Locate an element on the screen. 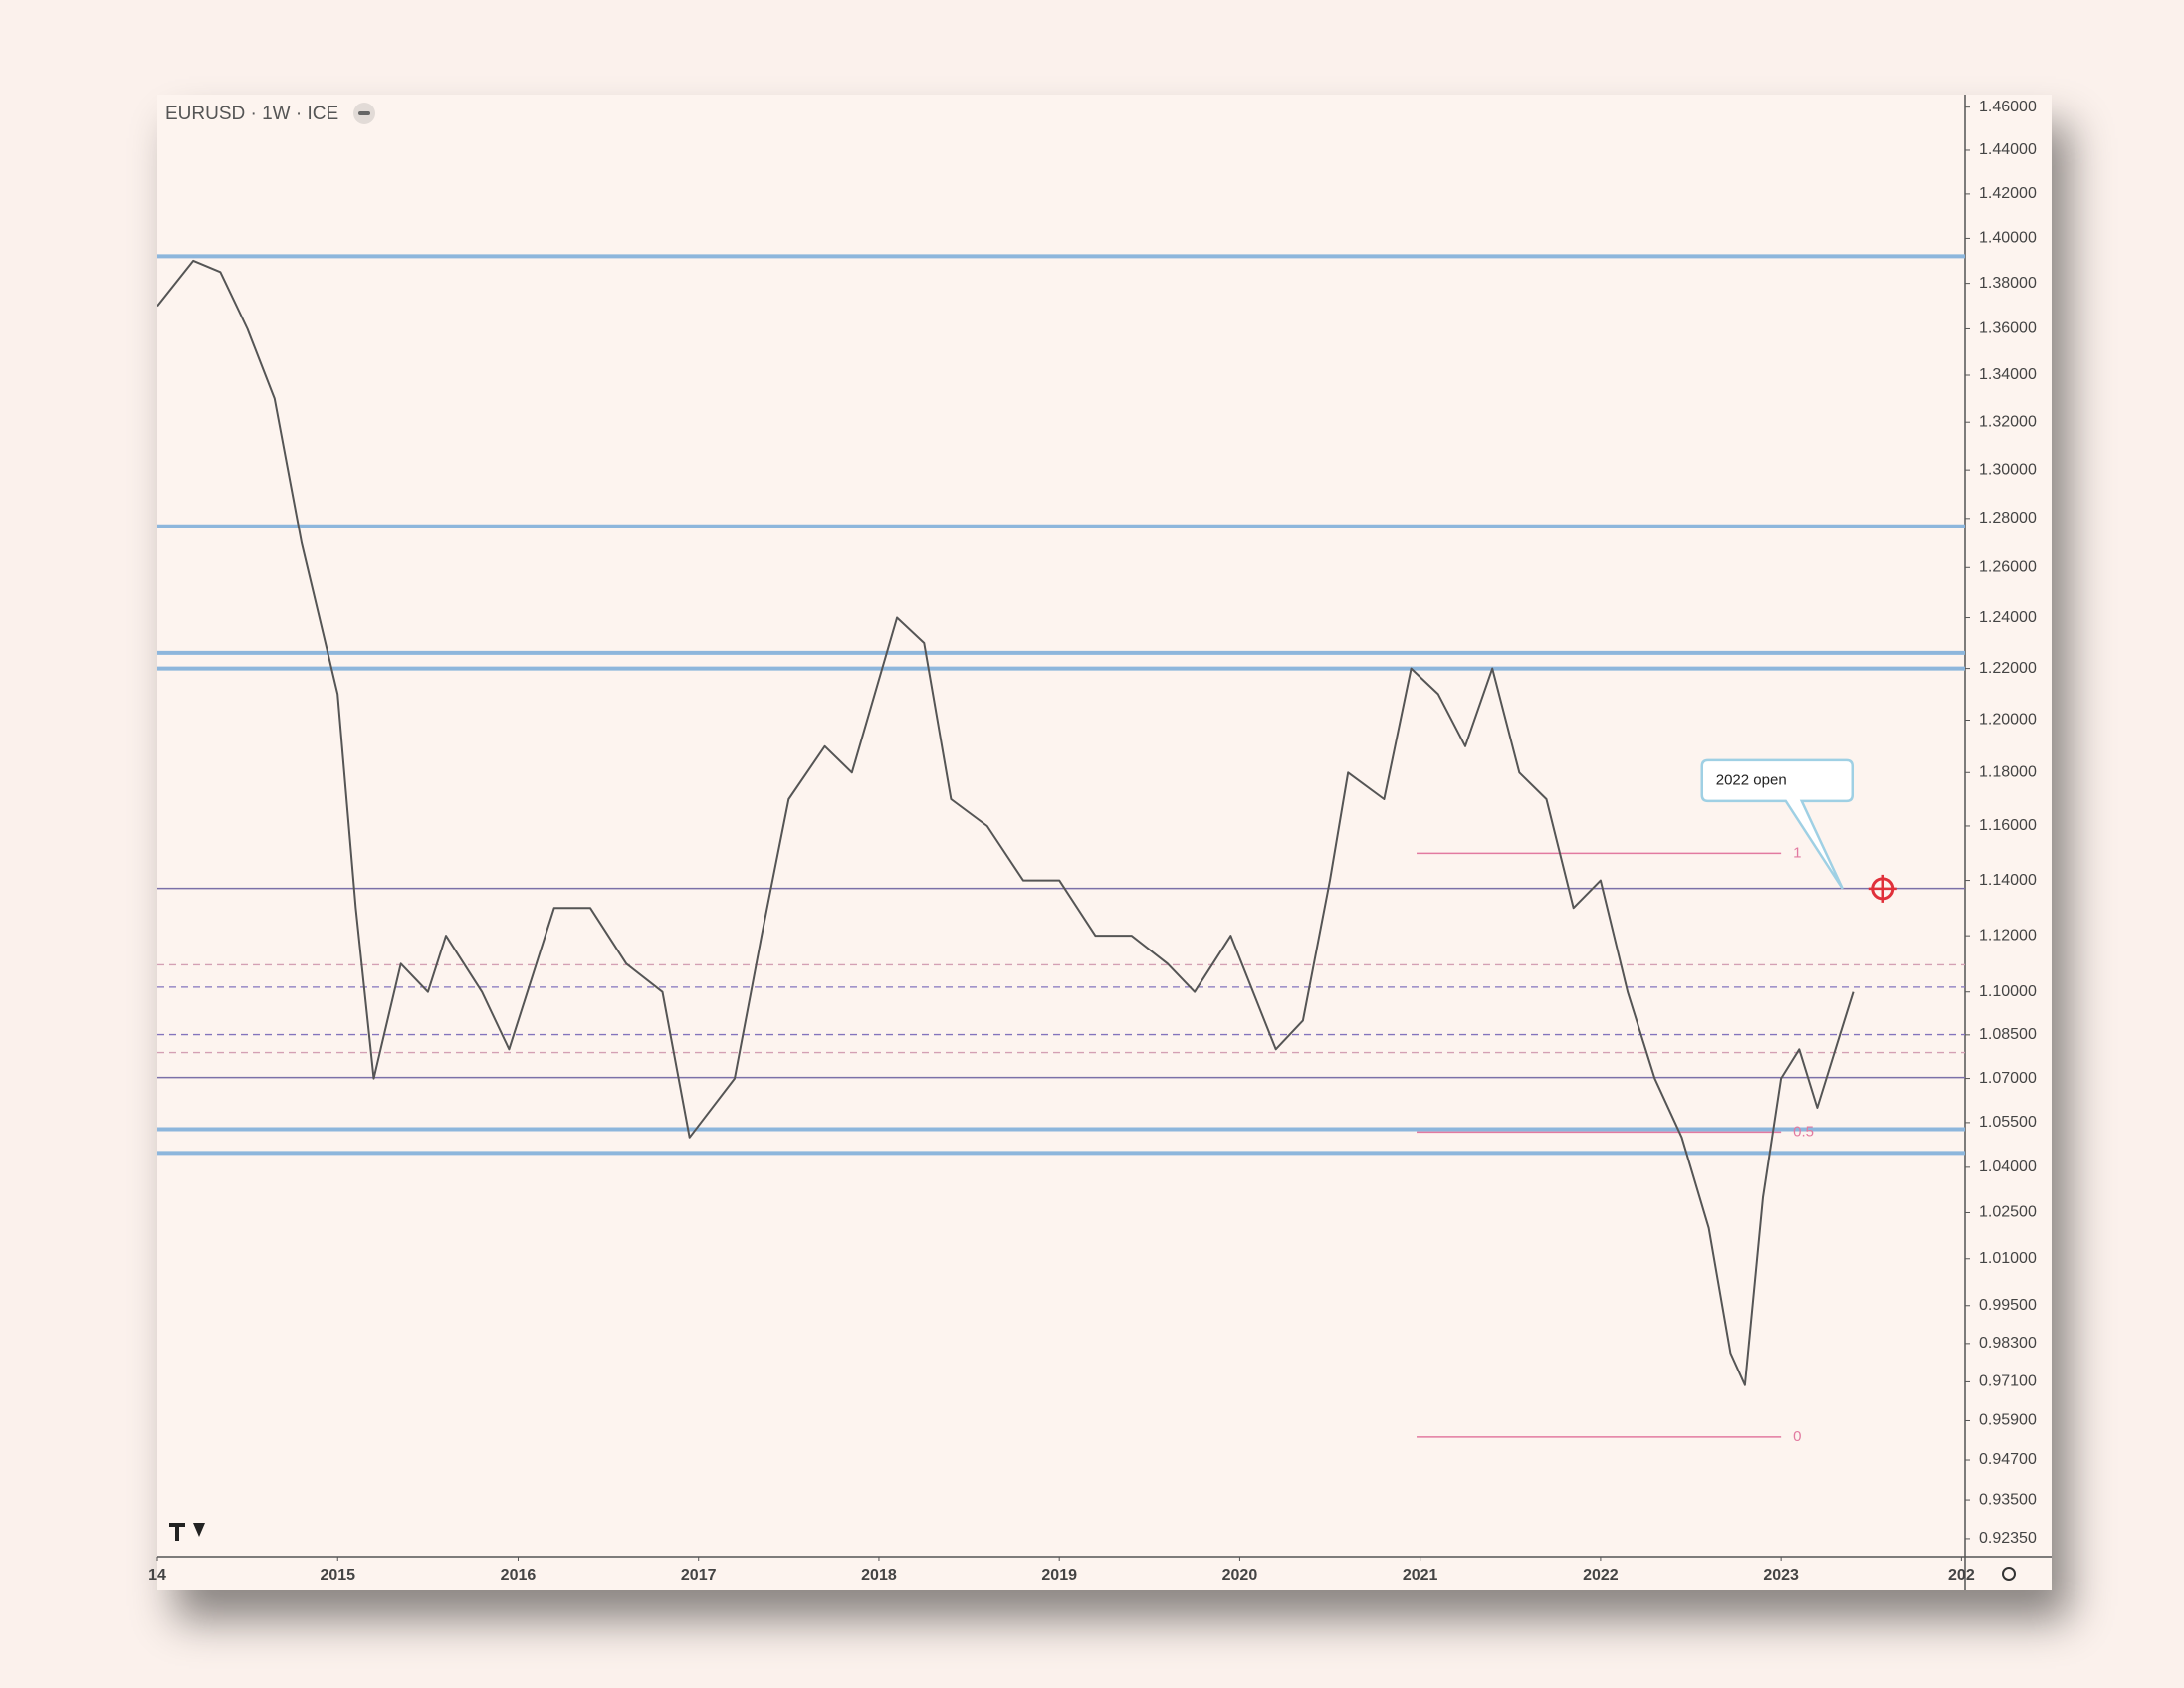 The height and width of the screenshot is (1688, 2184). x-tick-label: 2019 is located at coordinates (1059, 1575).